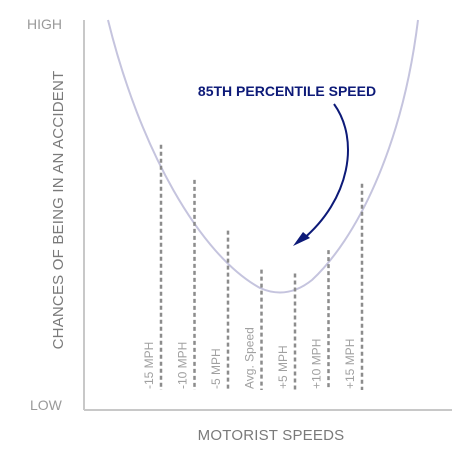  What do you see at coordinates (44, 24) in the screenshot?
I see `y-high-label: HIGH` at bounding box center [44, 24].